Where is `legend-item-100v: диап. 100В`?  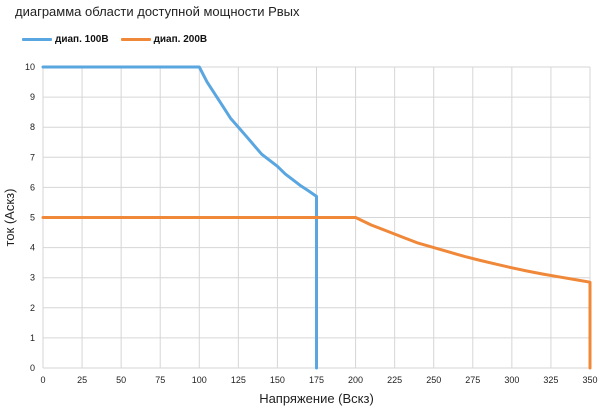
legend-item-100v: диап. 100В is located at coordinates (65, 39).